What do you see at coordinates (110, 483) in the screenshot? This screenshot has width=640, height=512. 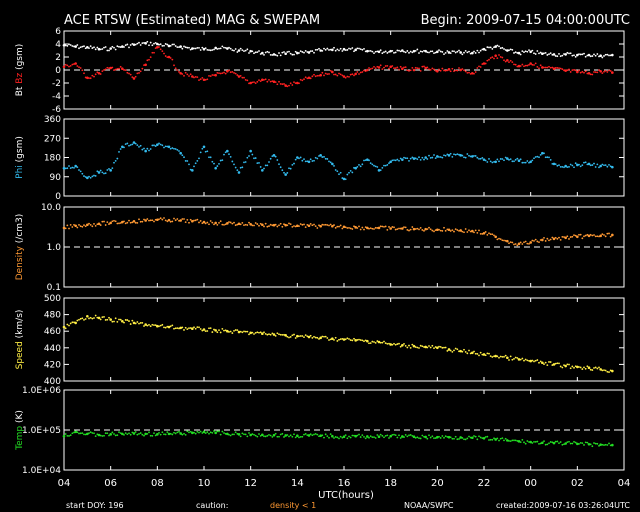 I see `x-tick-label: 06` at bounding box center [110, 483].